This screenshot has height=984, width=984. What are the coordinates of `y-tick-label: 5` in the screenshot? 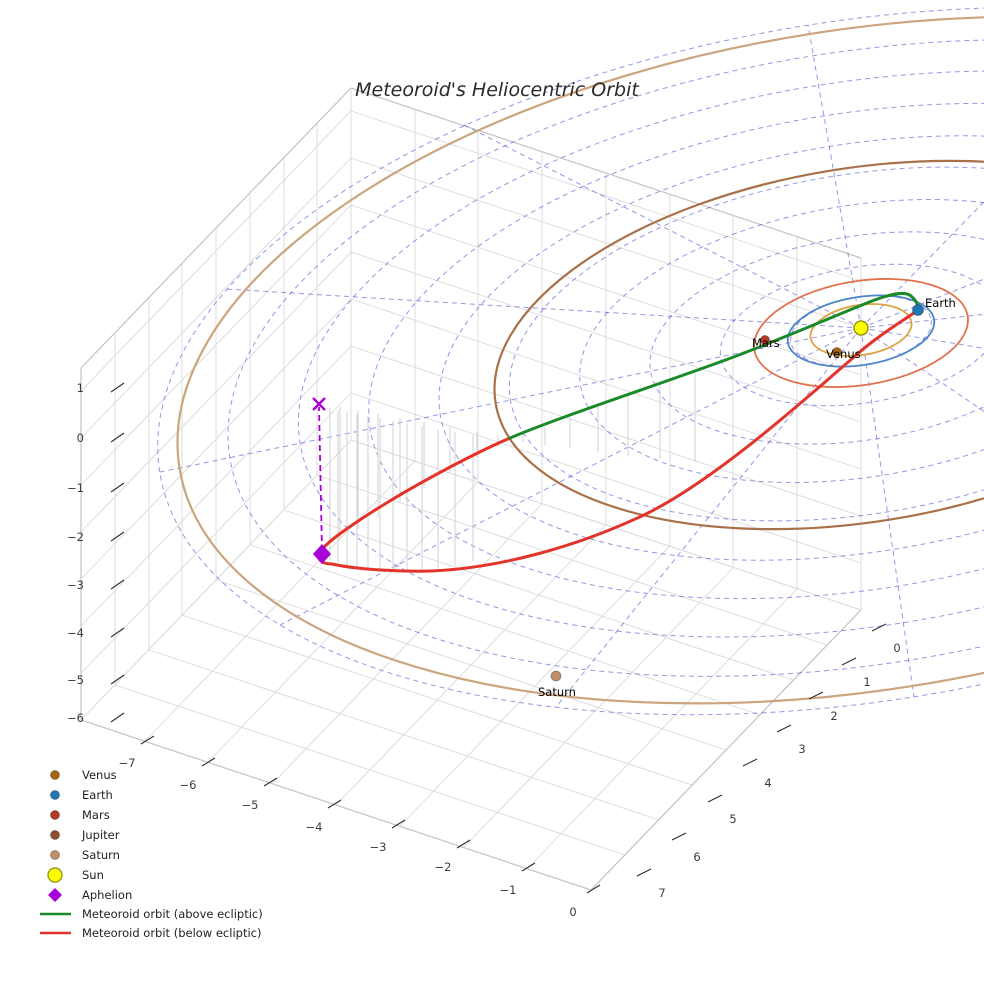 It's located at (732, 819).